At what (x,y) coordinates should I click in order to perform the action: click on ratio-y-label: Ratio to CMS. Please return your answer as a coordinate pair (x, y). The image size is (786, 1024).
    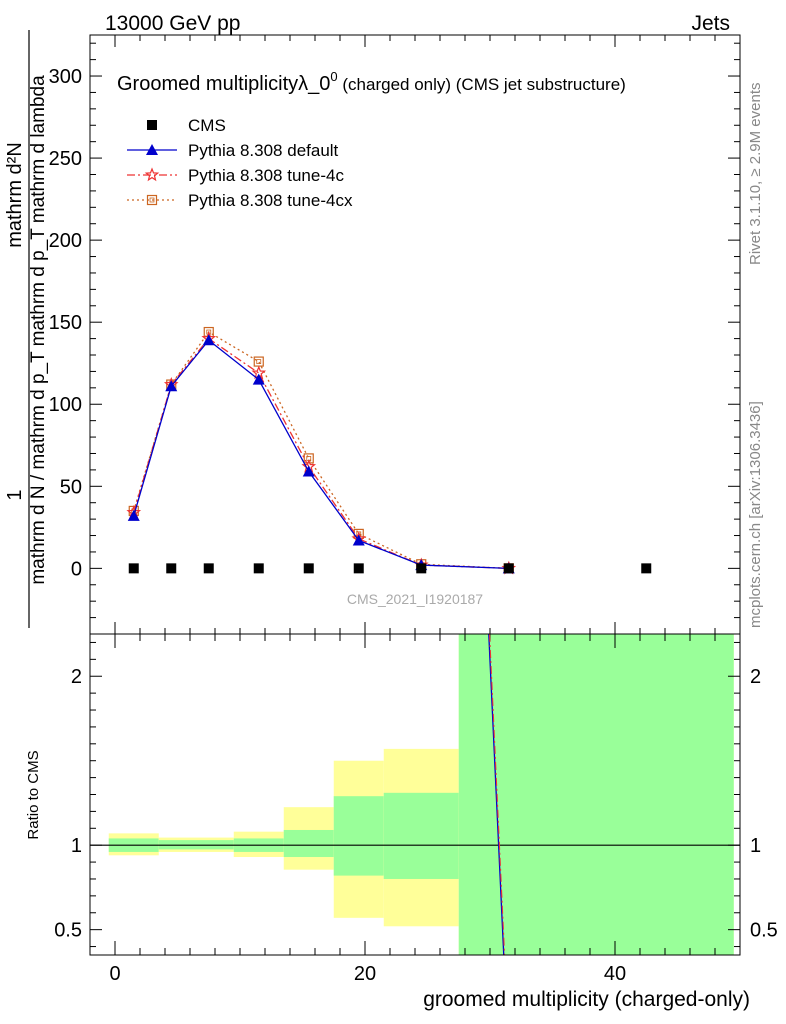
    Looking at the image, I should click on (33, 794).